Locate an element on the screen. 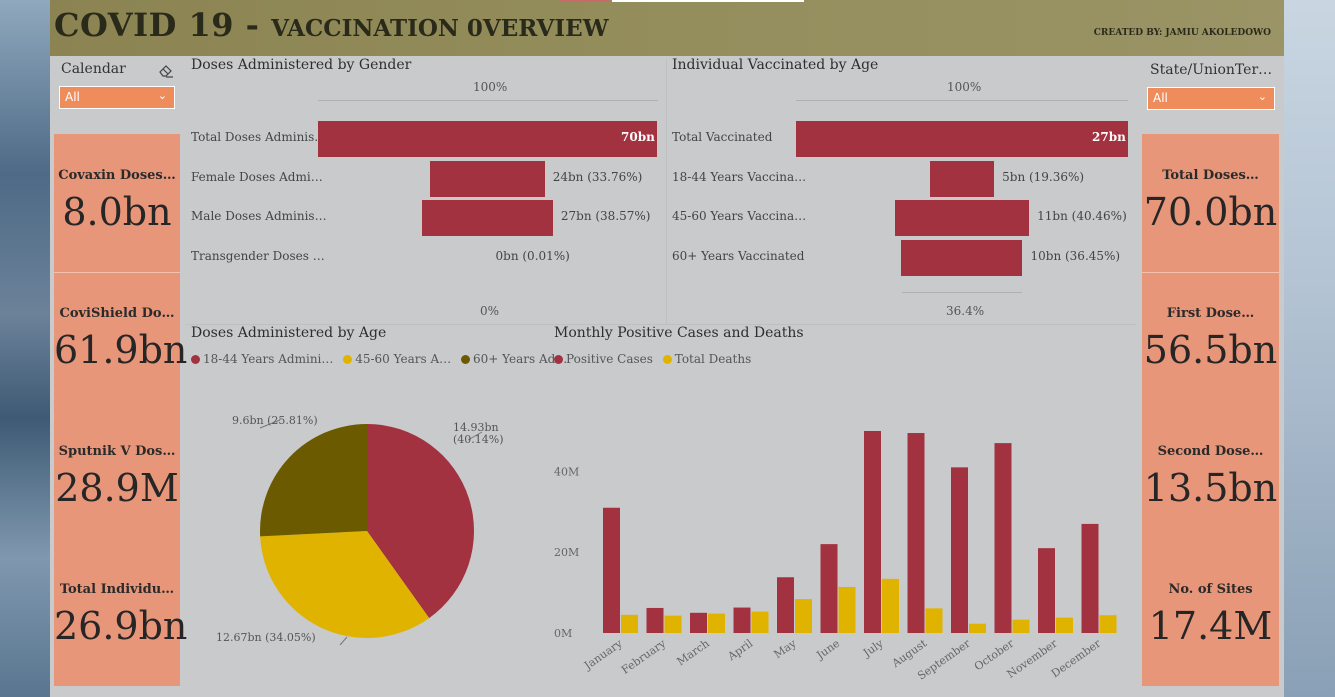 The image size is (1335, 697). panel-divider is located at coordinates (661, 324).